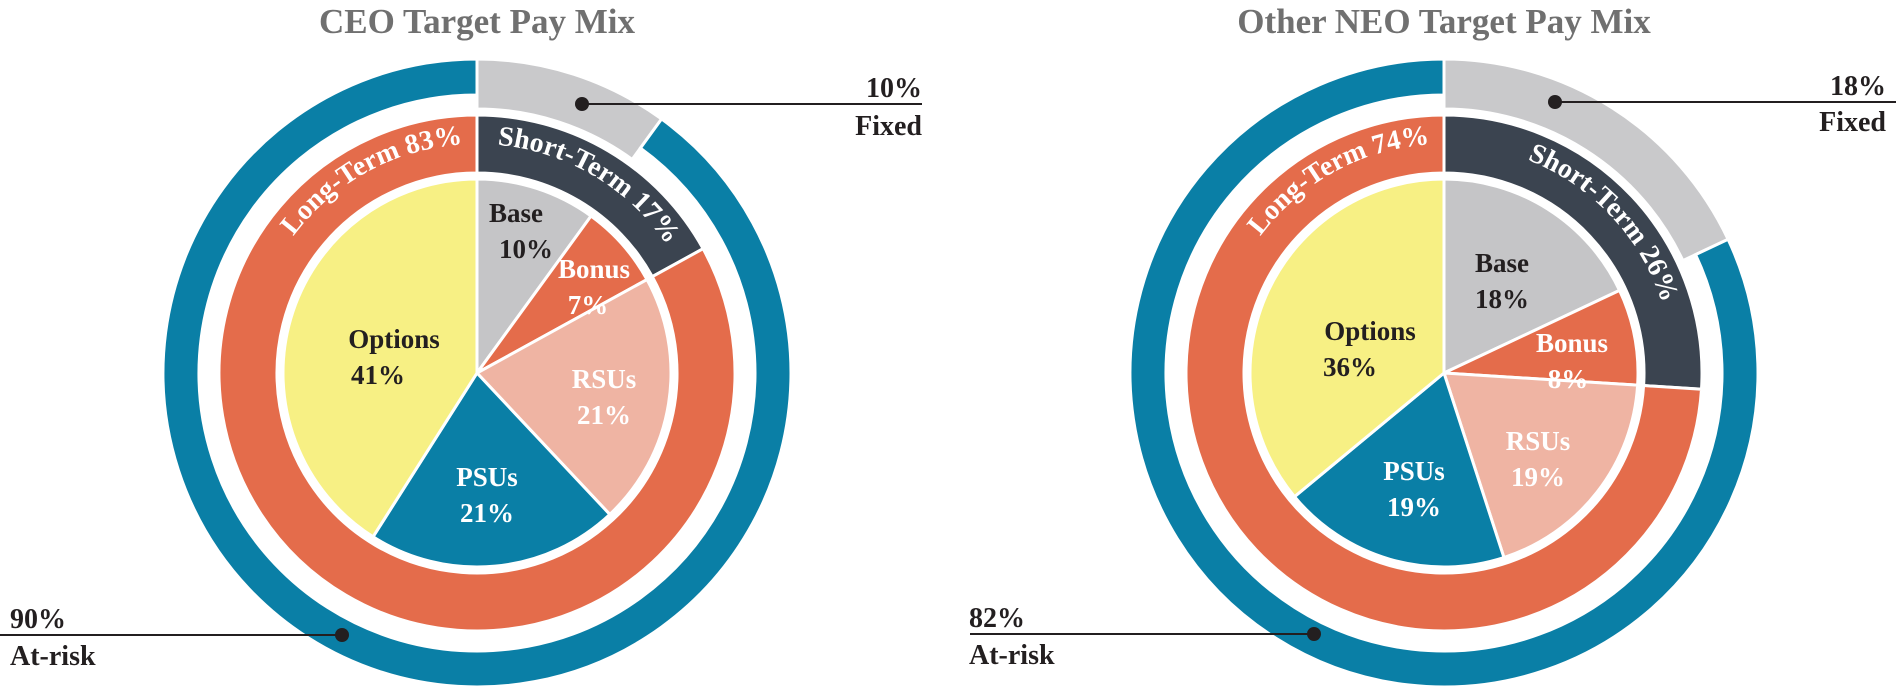  I want to click on fixed-percent-label: 18%, so click(1858, 86).